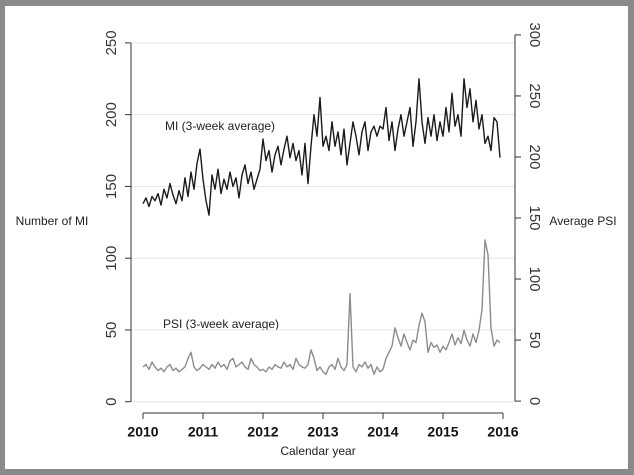 The width and height of the screenshot is (634, 475). Describe the element at coordinates (534, 95) in the screenshot. I see `y2-tick-label: 250` at that location.